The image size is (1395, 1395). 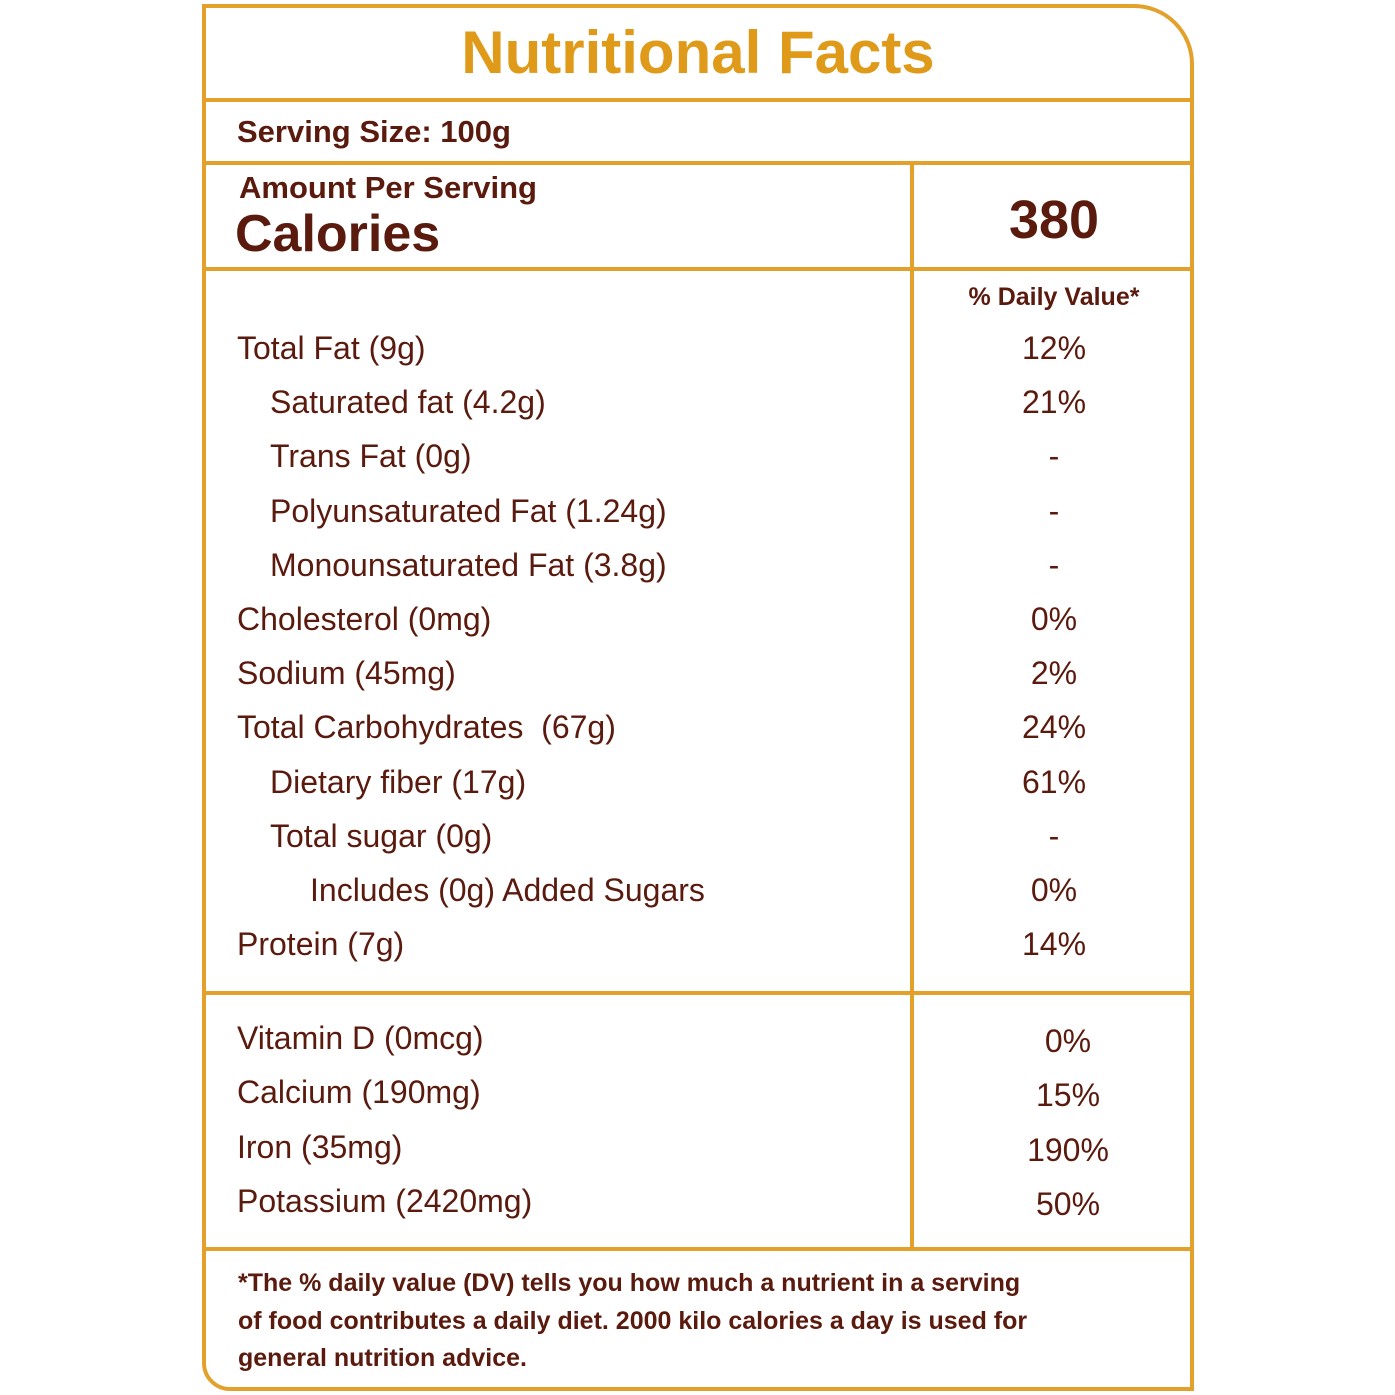 I want to click on daily-value: 14%, so click(x=1054, y=944).